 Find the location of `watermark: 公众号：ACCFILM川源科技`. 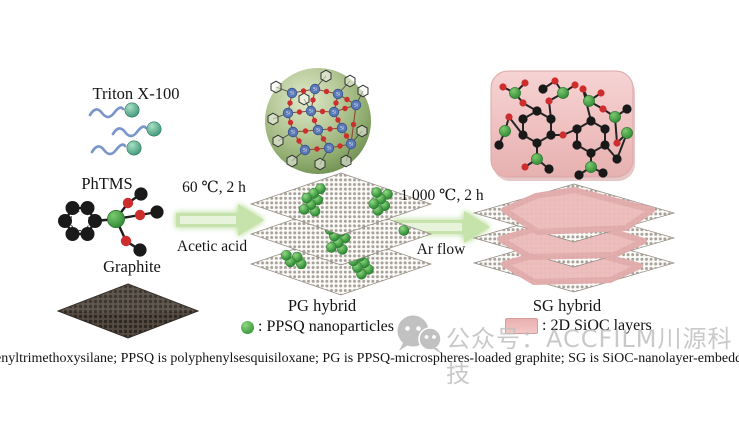

watermark: 公众号：ACCFILM川源科技 is located at coordinates (592, 354).